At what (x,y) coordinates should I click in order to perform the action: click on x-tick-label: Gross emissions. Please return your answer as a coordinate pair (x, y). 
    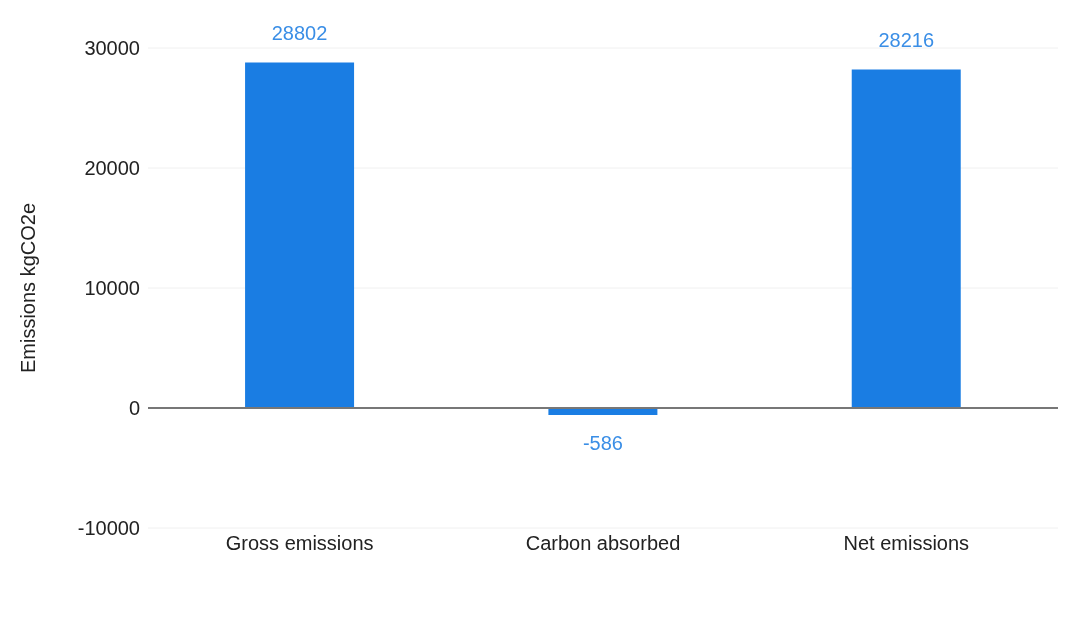
    Looking at the image, I should click on (299, 543).